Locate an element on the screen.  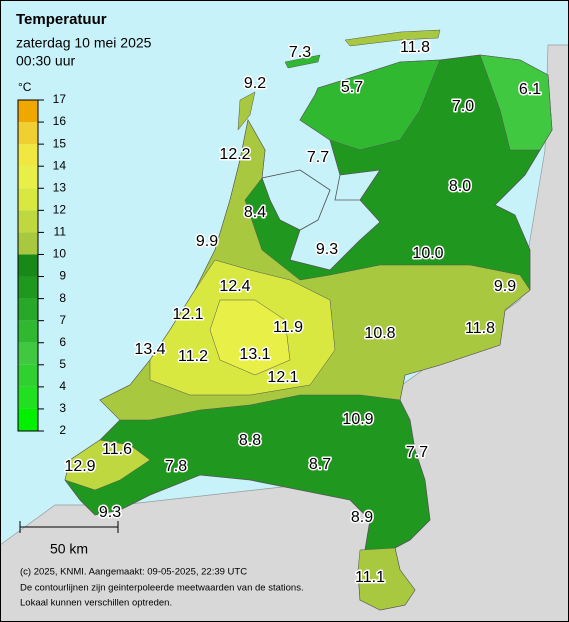
date: zaterdag 10 mei 2025 is located at coordinates (84, 43).